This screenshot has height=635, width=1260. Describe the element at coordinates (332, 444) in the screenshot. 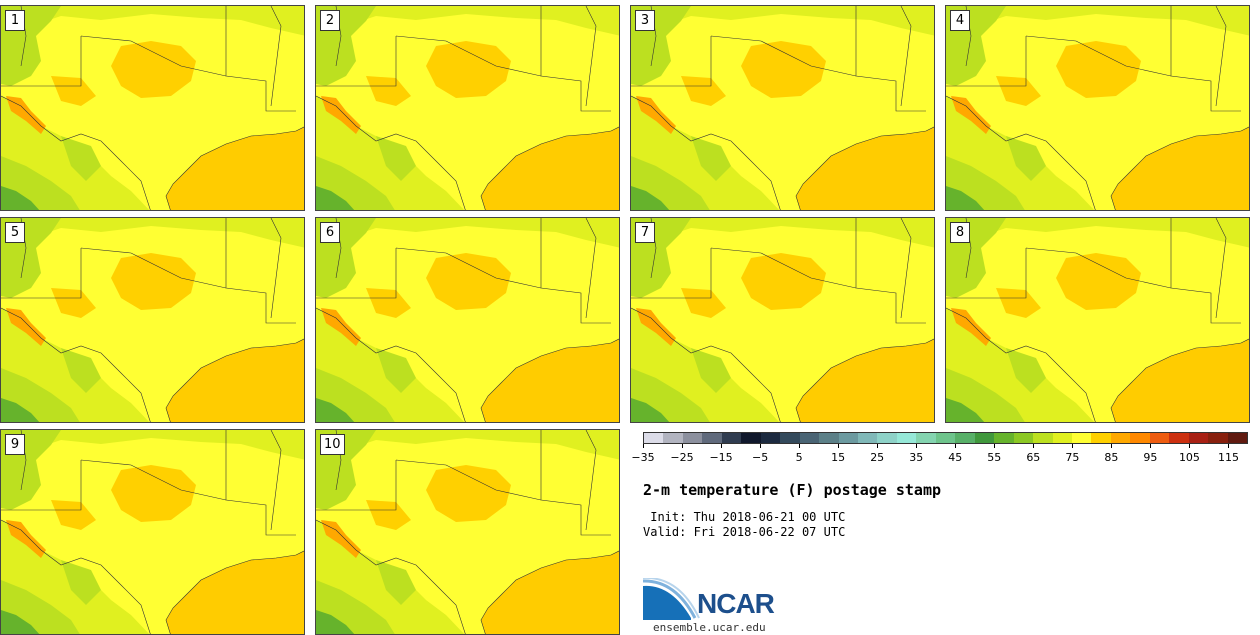

I see `panel-number: 10` at that location.